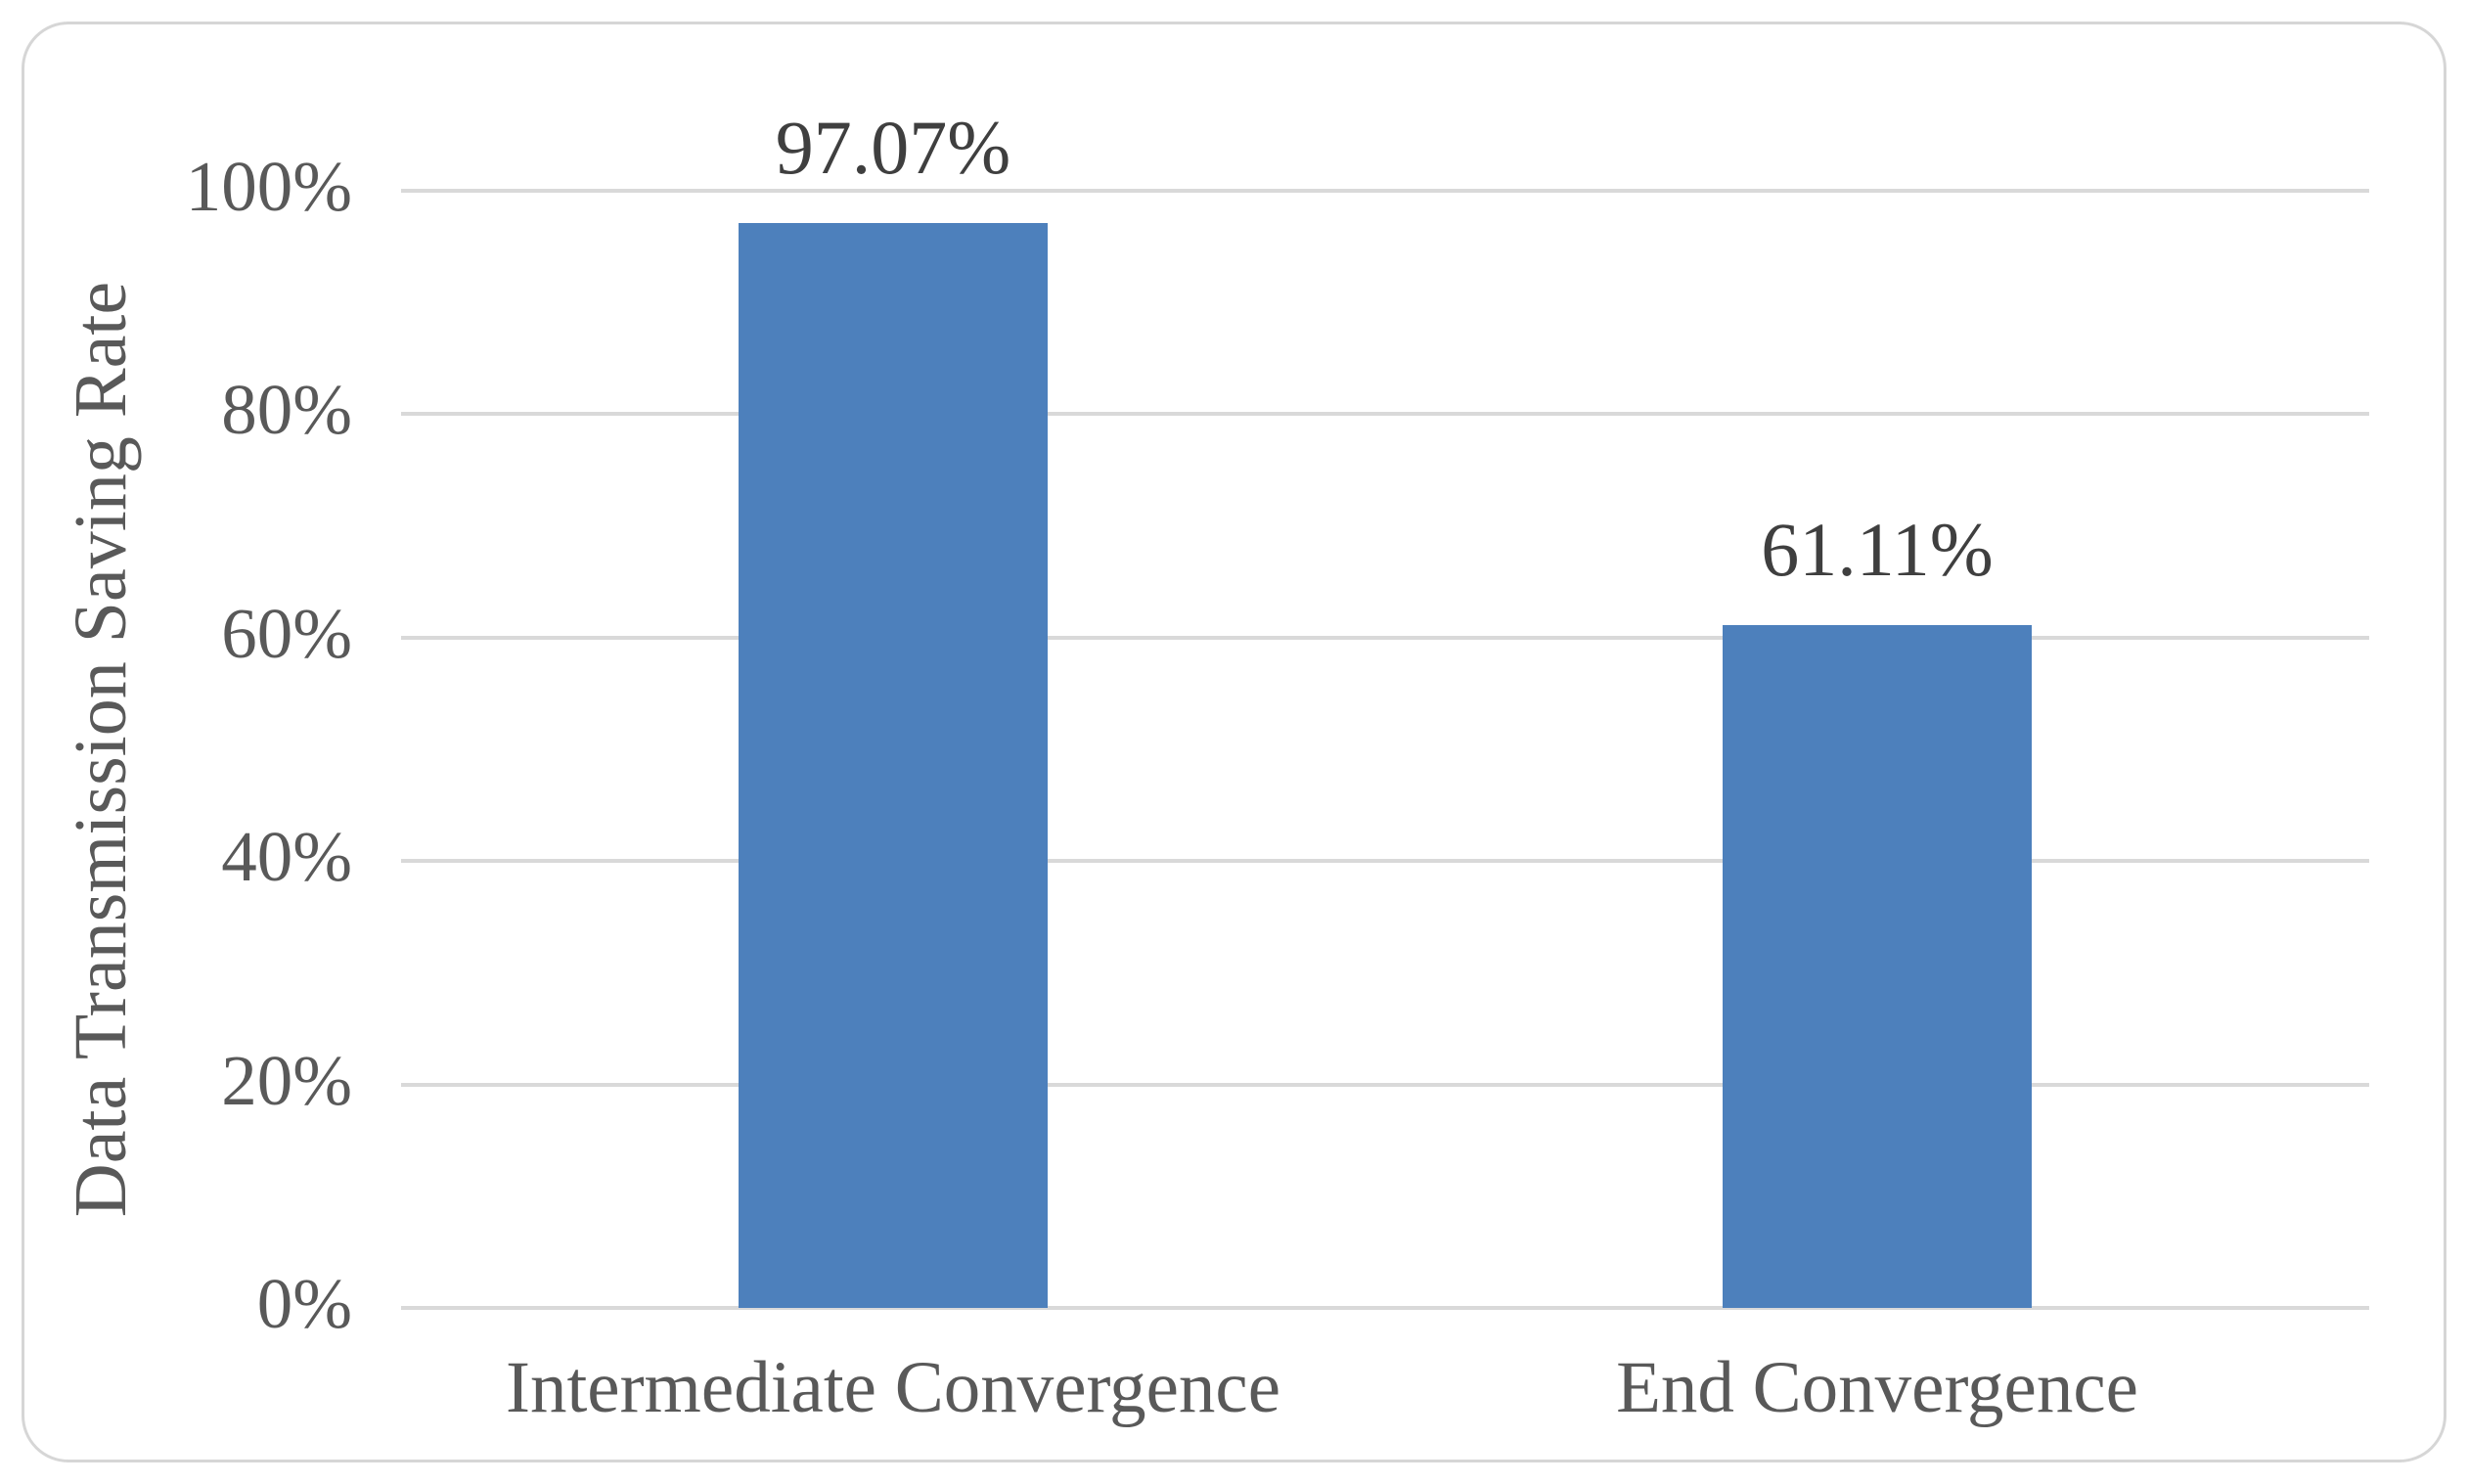 The image size is (2468, 1484). I want to click on bar-value-label-end-convergence: 61.11%, so click(1877, 550).